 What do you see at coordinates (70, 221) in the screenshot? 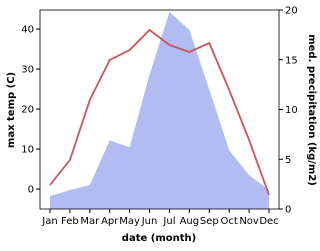
I see `x-tick-label: Feb` at bounding box center [70, 221].